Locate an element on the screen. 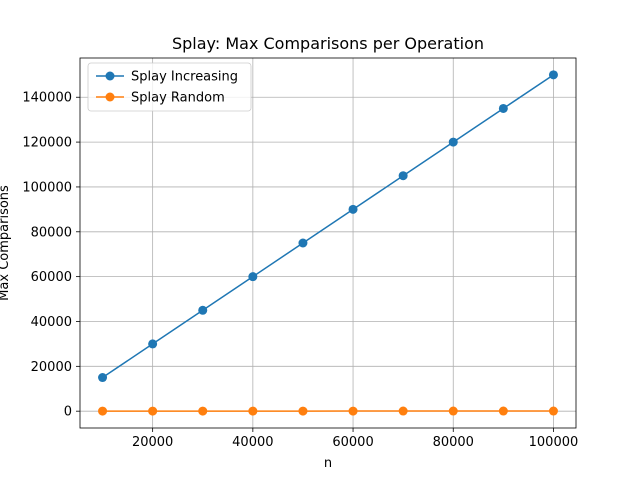 The width and height of the screenshot is (640, 480). x-tick-label: 40000 is located at coordinates (252, 442).